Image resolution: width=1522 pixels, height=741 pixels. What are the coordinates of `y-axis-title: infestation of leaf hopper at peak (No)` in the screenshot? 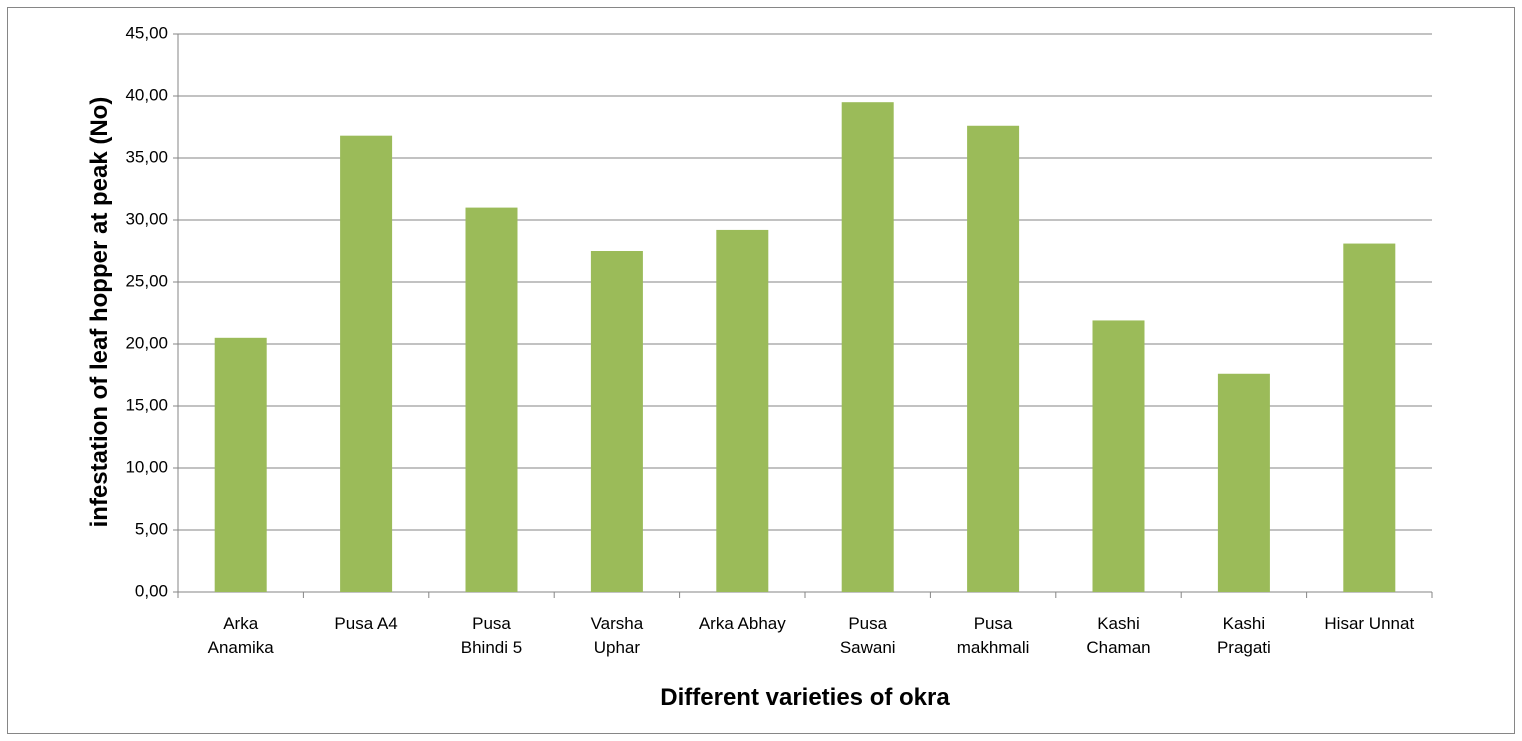 It's located at (99, 312).